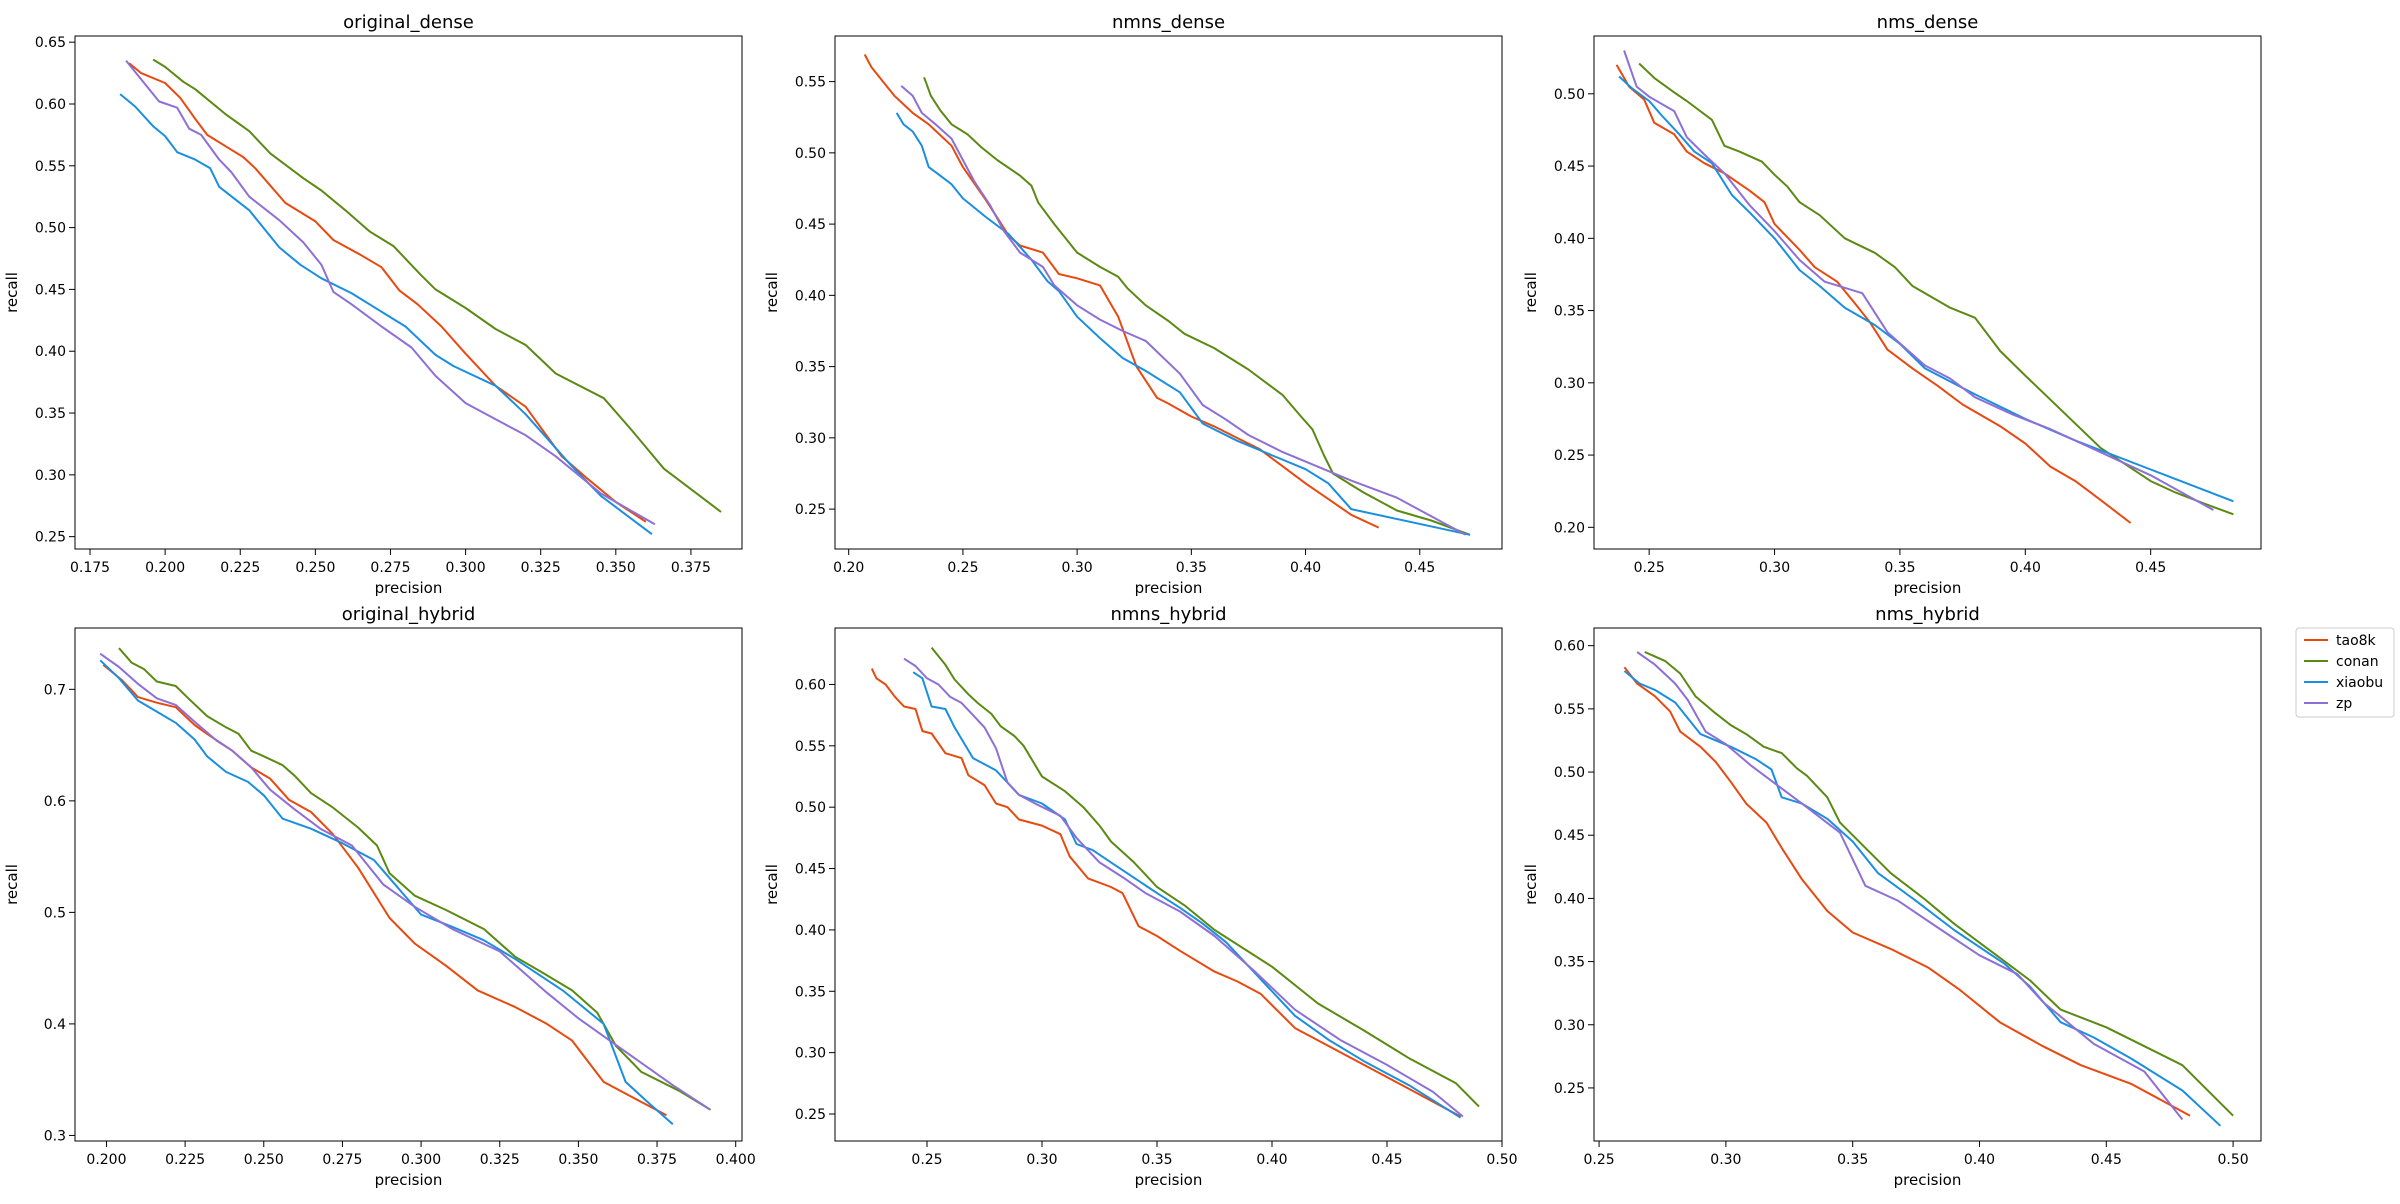  Describe the element at coordinates (657, 1160) in the screenshot. I see `x-tick-label: 0.375` at that location.